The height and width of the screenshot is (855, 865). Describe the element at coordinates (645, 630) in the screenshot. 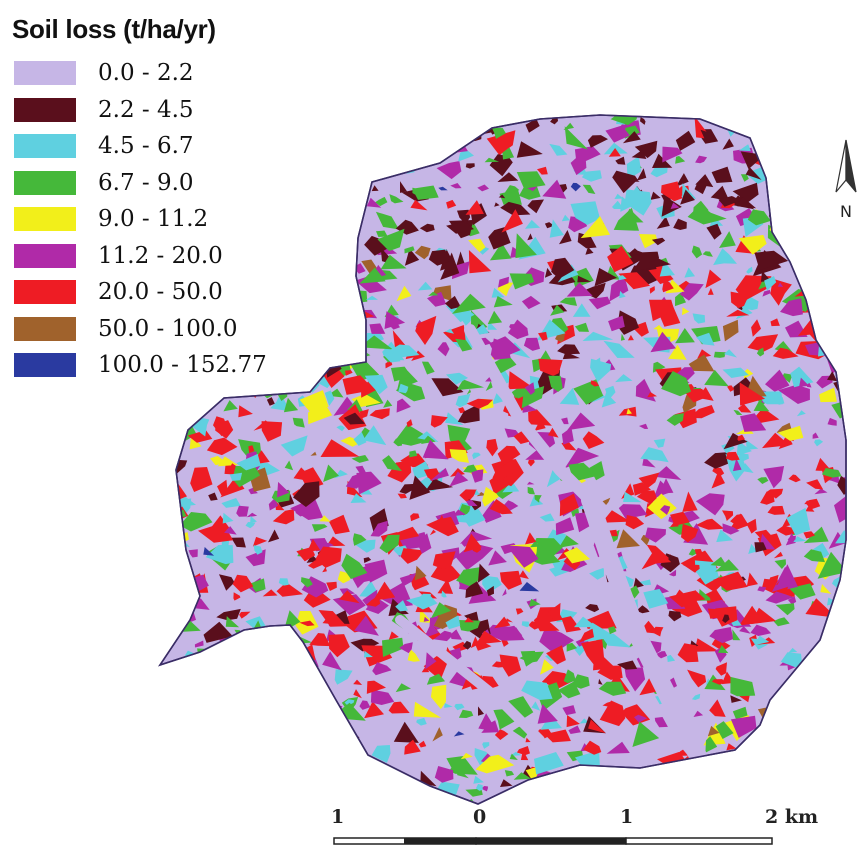

I see `drainage-channel` at that location.